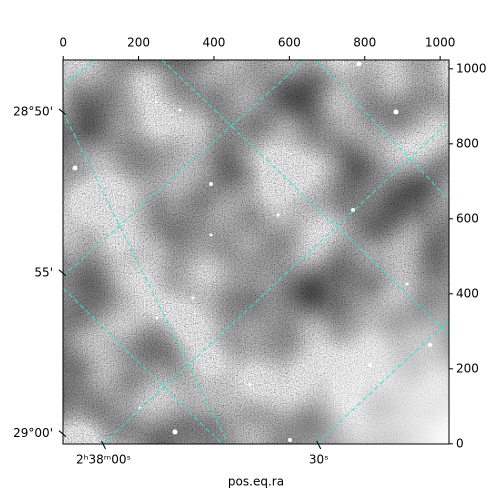 Image resolution: width=500 pixels, height=504 pixels. I want to click on y-tick-label: 0, so click(460, 443).